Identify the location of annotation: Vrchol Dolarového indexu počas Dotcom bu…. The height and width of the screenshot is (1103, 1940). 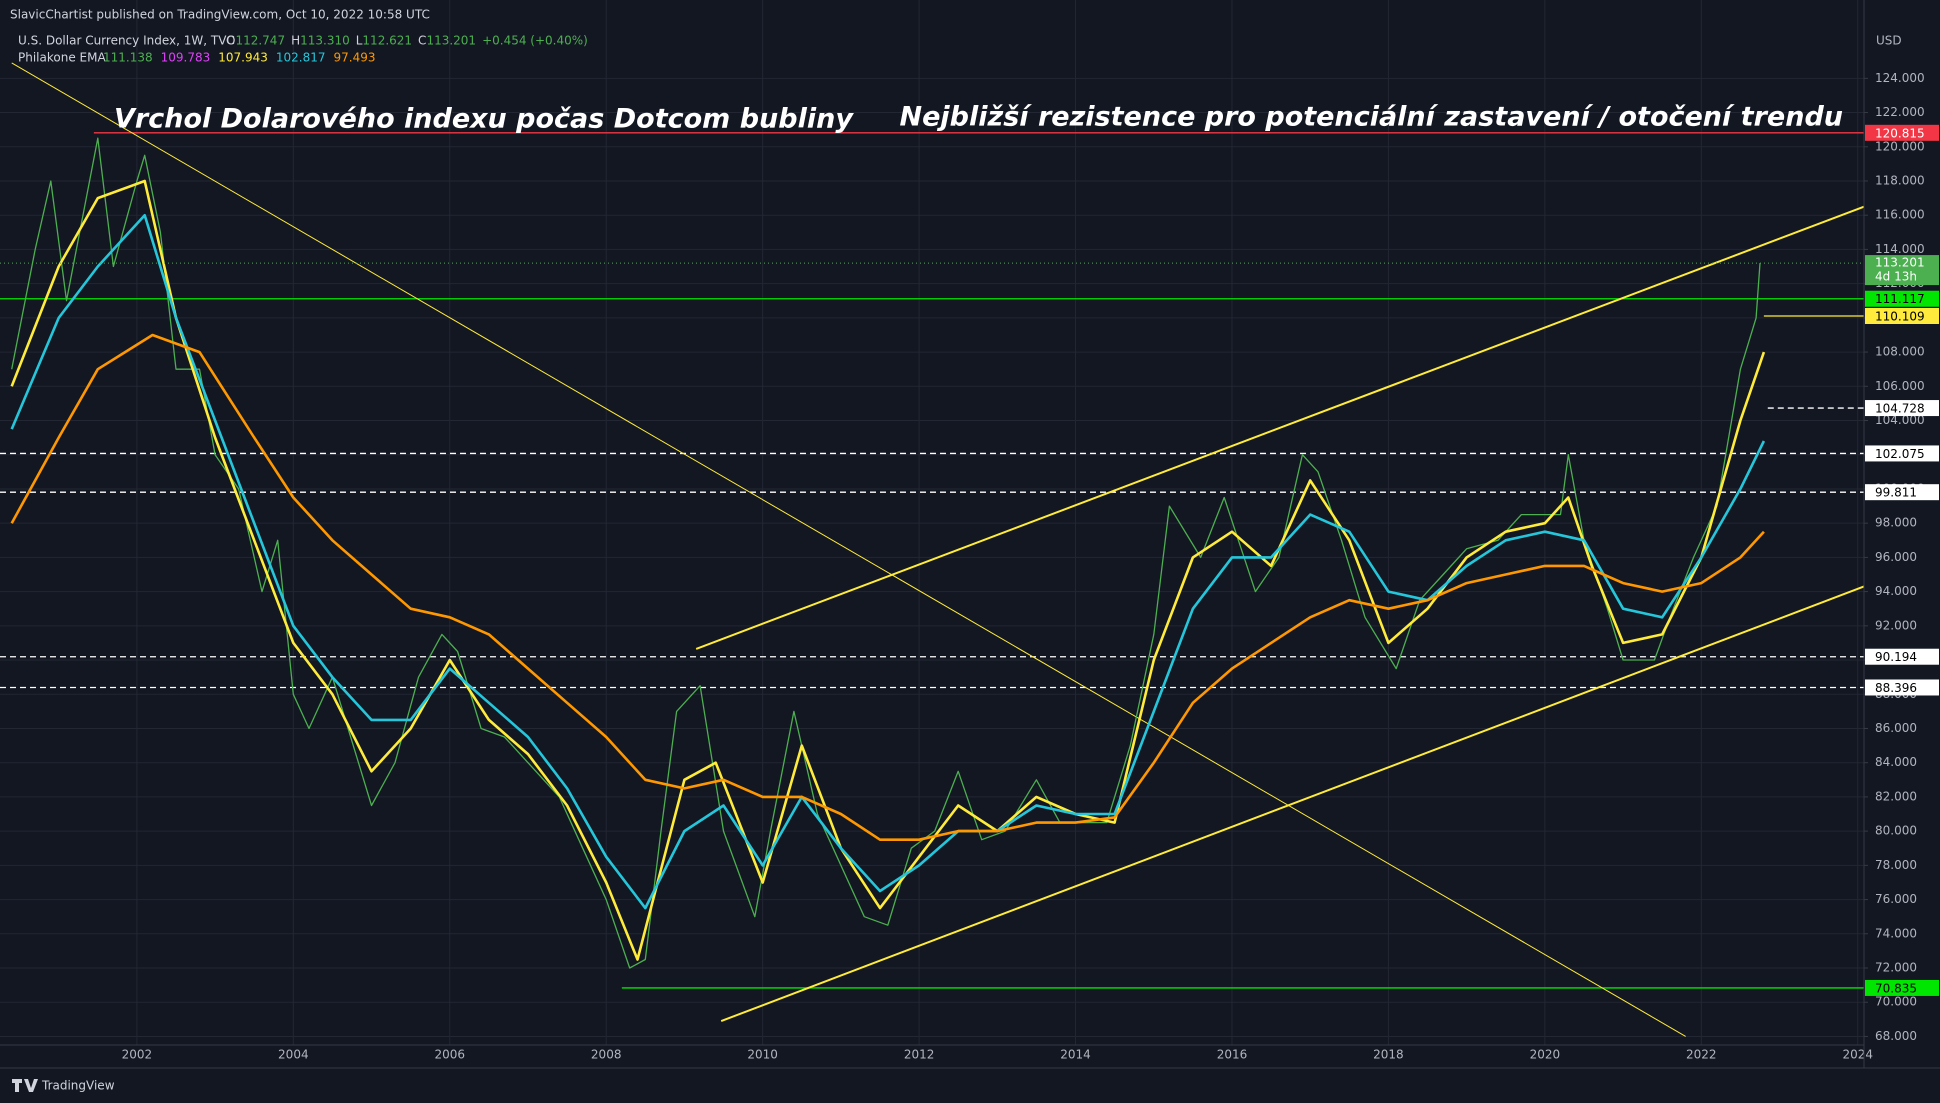
(484, 119).